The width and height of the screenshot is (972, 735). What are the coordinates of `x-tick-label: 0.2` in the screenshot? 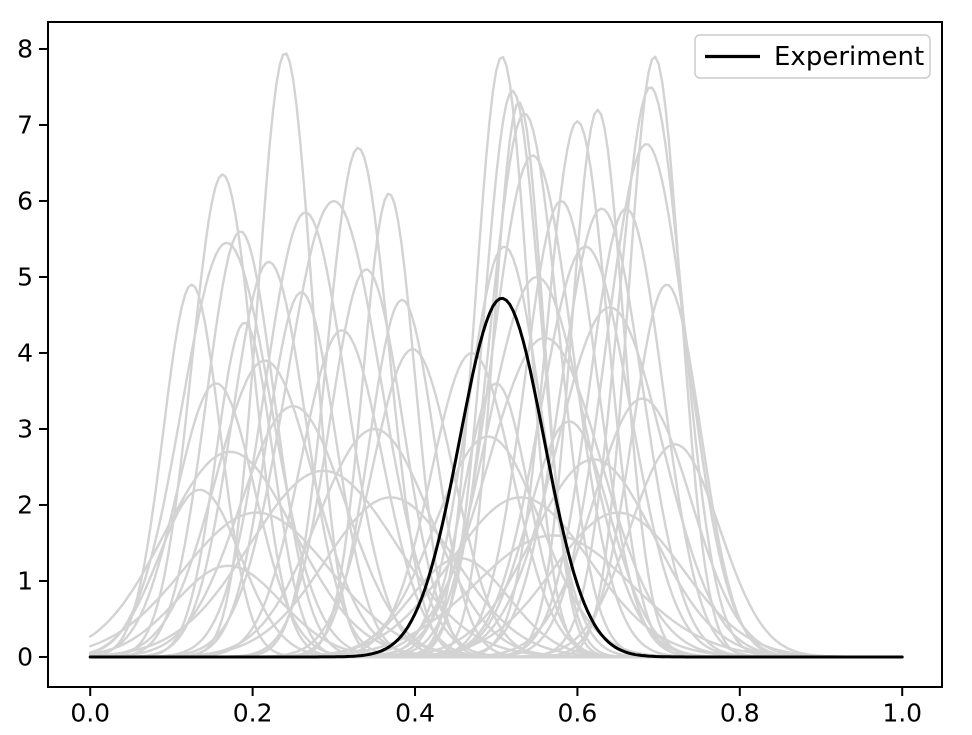 It's located at (253, 713).